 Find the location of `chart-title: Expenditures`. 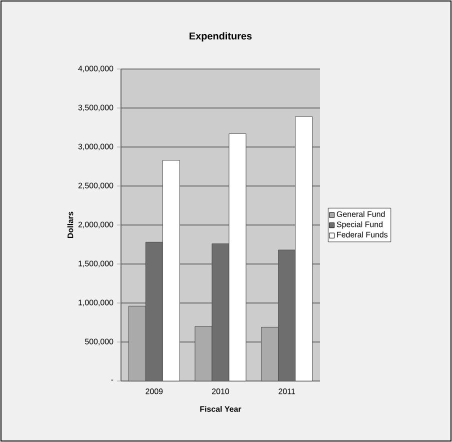

chart-title: Expenditures is located at coordinates (221, 37).